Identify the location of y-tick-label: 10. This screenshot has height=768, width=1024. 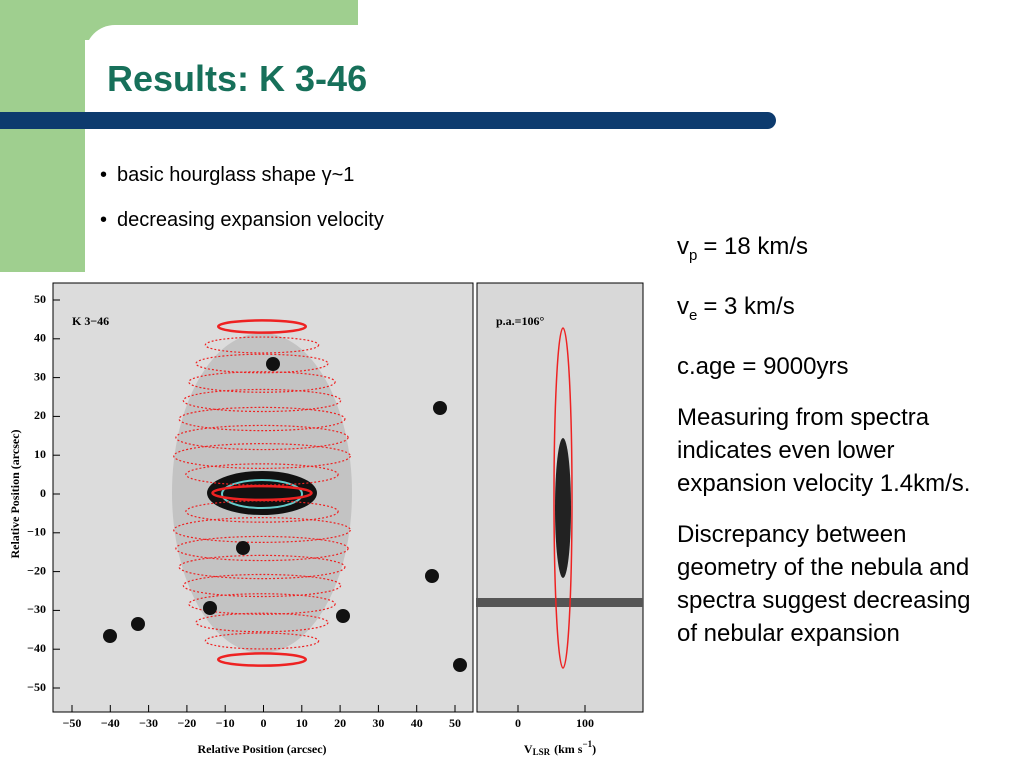
(40, 454).